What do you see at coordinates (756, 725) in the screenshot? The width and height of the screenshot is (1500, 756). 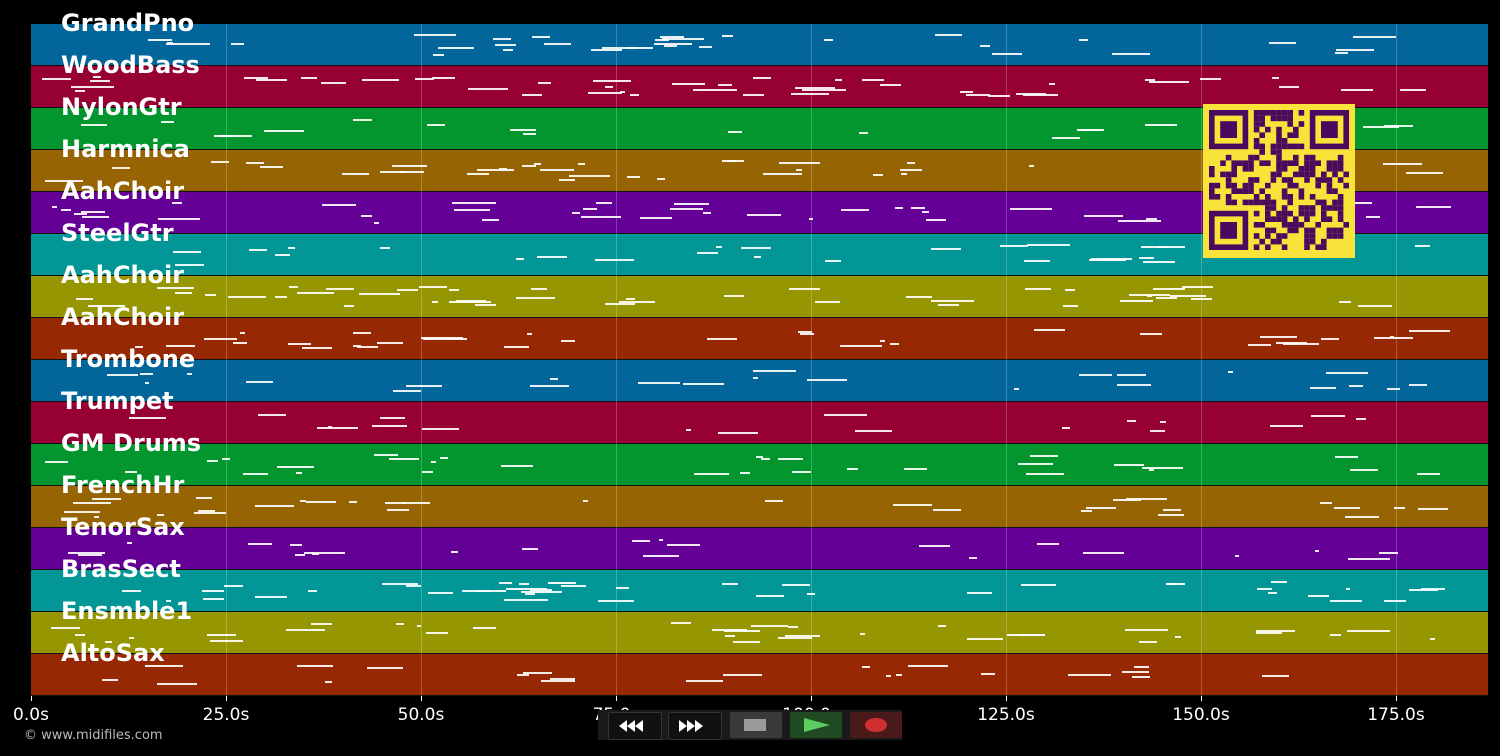 I see `stop-button` at bounding box center [756, 725].